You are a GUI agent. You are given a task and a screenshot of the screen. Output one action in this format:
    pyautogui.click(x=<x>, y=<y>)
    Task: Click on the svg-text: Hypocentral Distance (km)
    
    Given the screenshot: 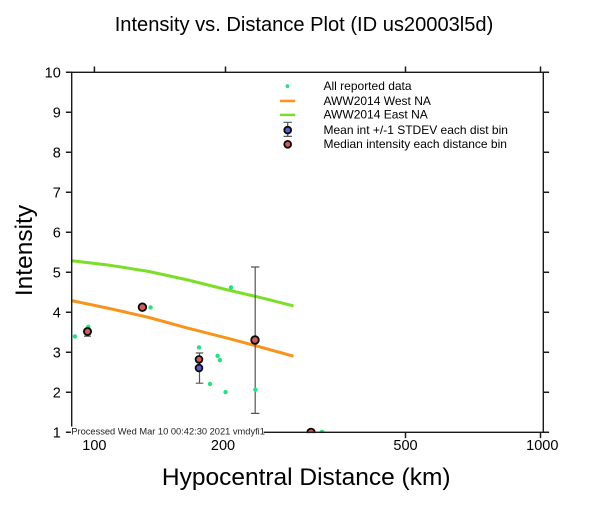 What is the action you would take?
    pyautogui.click(x=306, y=477)
    